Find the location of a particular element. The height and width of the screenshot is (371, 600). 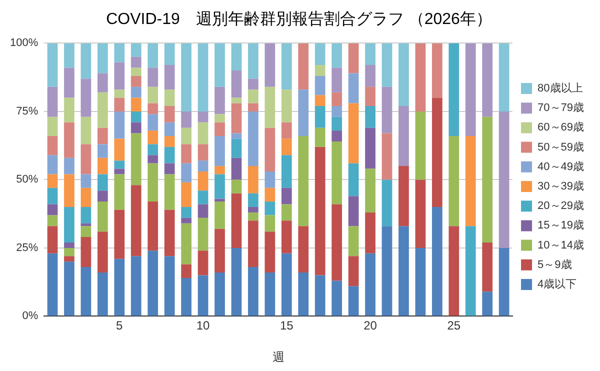

y-tick-label: 75% is located at coordinates (27, 111).